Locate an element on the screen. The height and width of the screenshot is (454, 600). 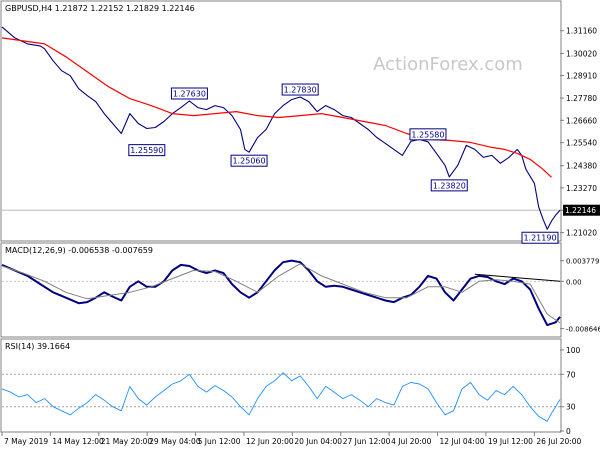
macd-signal-line is located at coordinates (281, 293).